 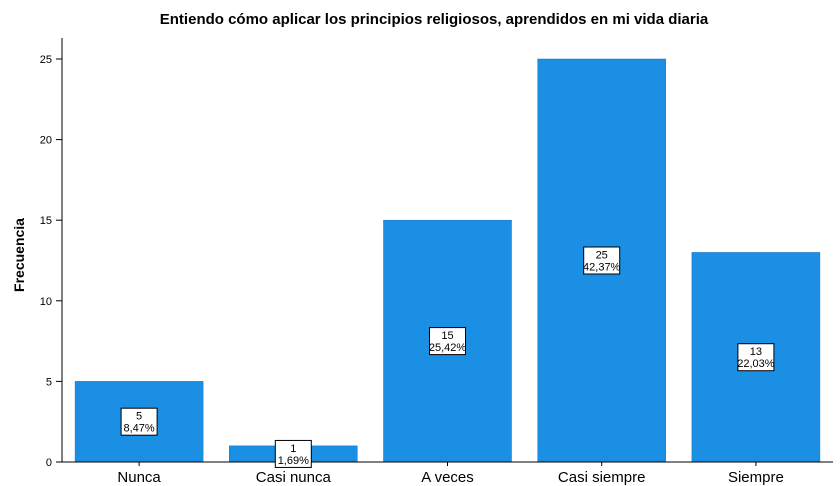 What do you see at coordinates (756, 352) in the screenshot?
I see `data-label-count: 13` at bounding box center [756, 352].